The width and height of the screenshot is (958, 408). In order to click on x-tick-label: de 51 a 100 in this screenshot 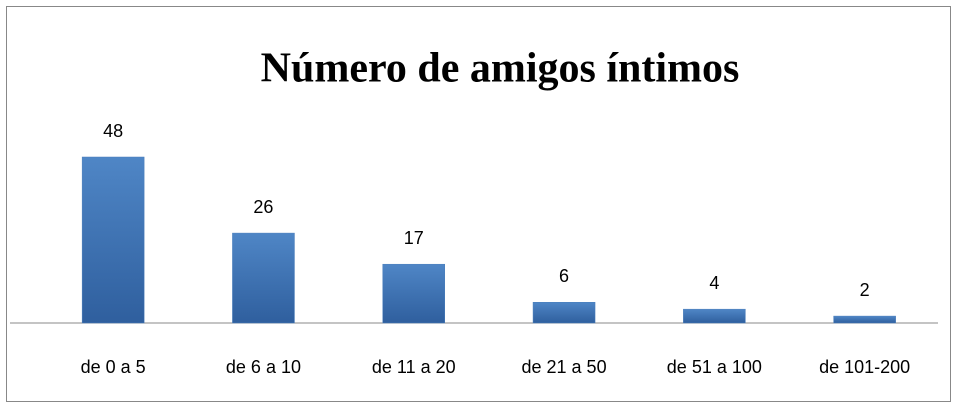, I will do `click(714, 367)`.